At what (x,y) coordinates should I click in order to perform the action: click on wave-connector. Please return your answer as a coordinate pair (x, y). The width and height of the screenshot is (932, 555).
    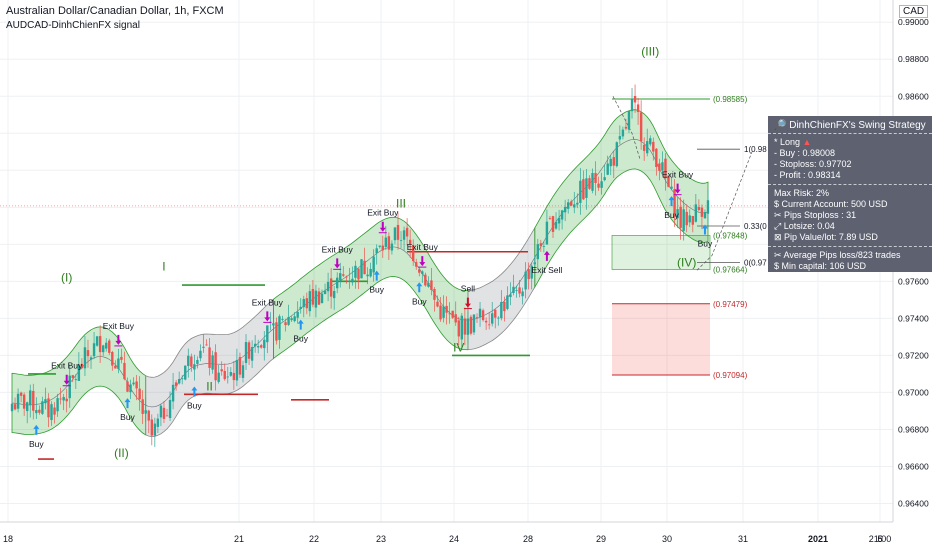
    Looking at the image, I should click on (626, 128).